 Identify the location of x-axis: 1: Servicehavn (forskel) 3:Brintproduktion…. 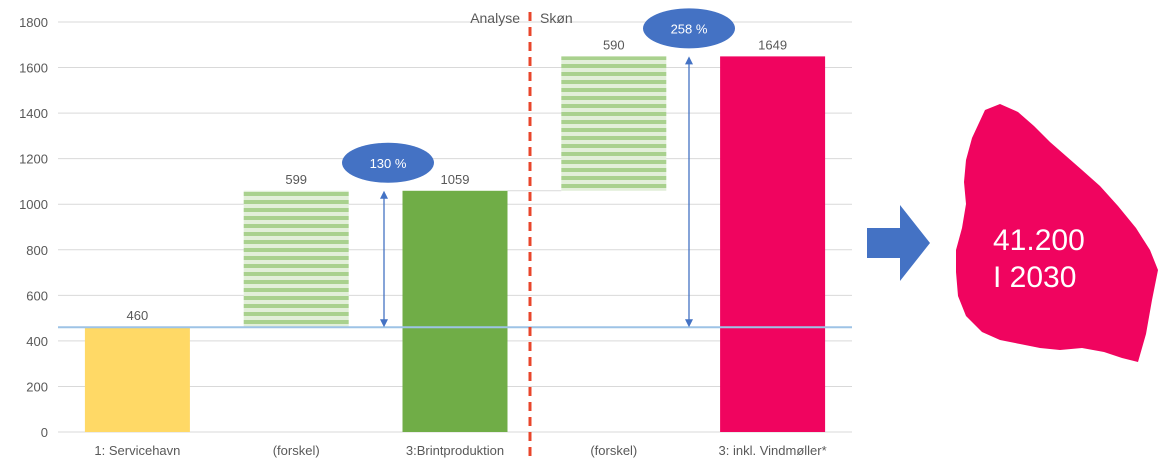
(460, 450).